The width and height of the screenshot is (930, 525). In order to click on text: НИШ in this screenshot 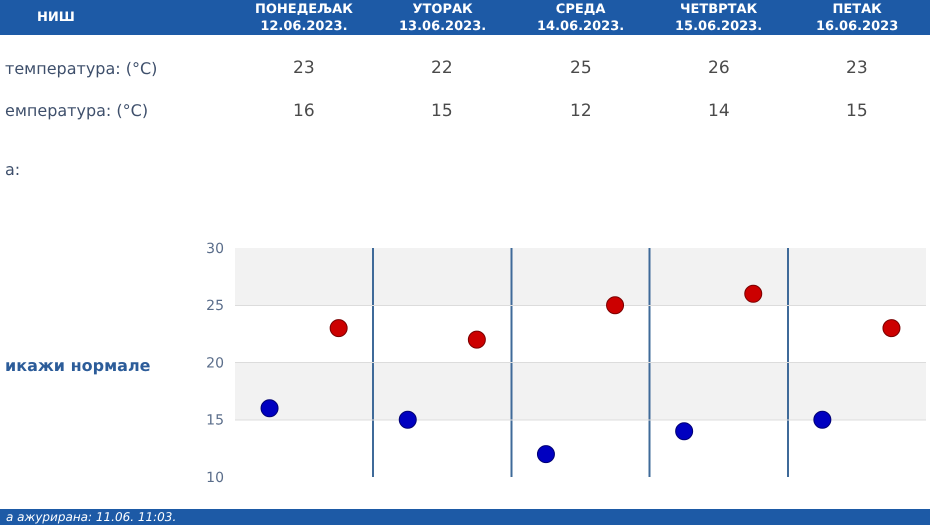, I will do `click(56, 17)`.